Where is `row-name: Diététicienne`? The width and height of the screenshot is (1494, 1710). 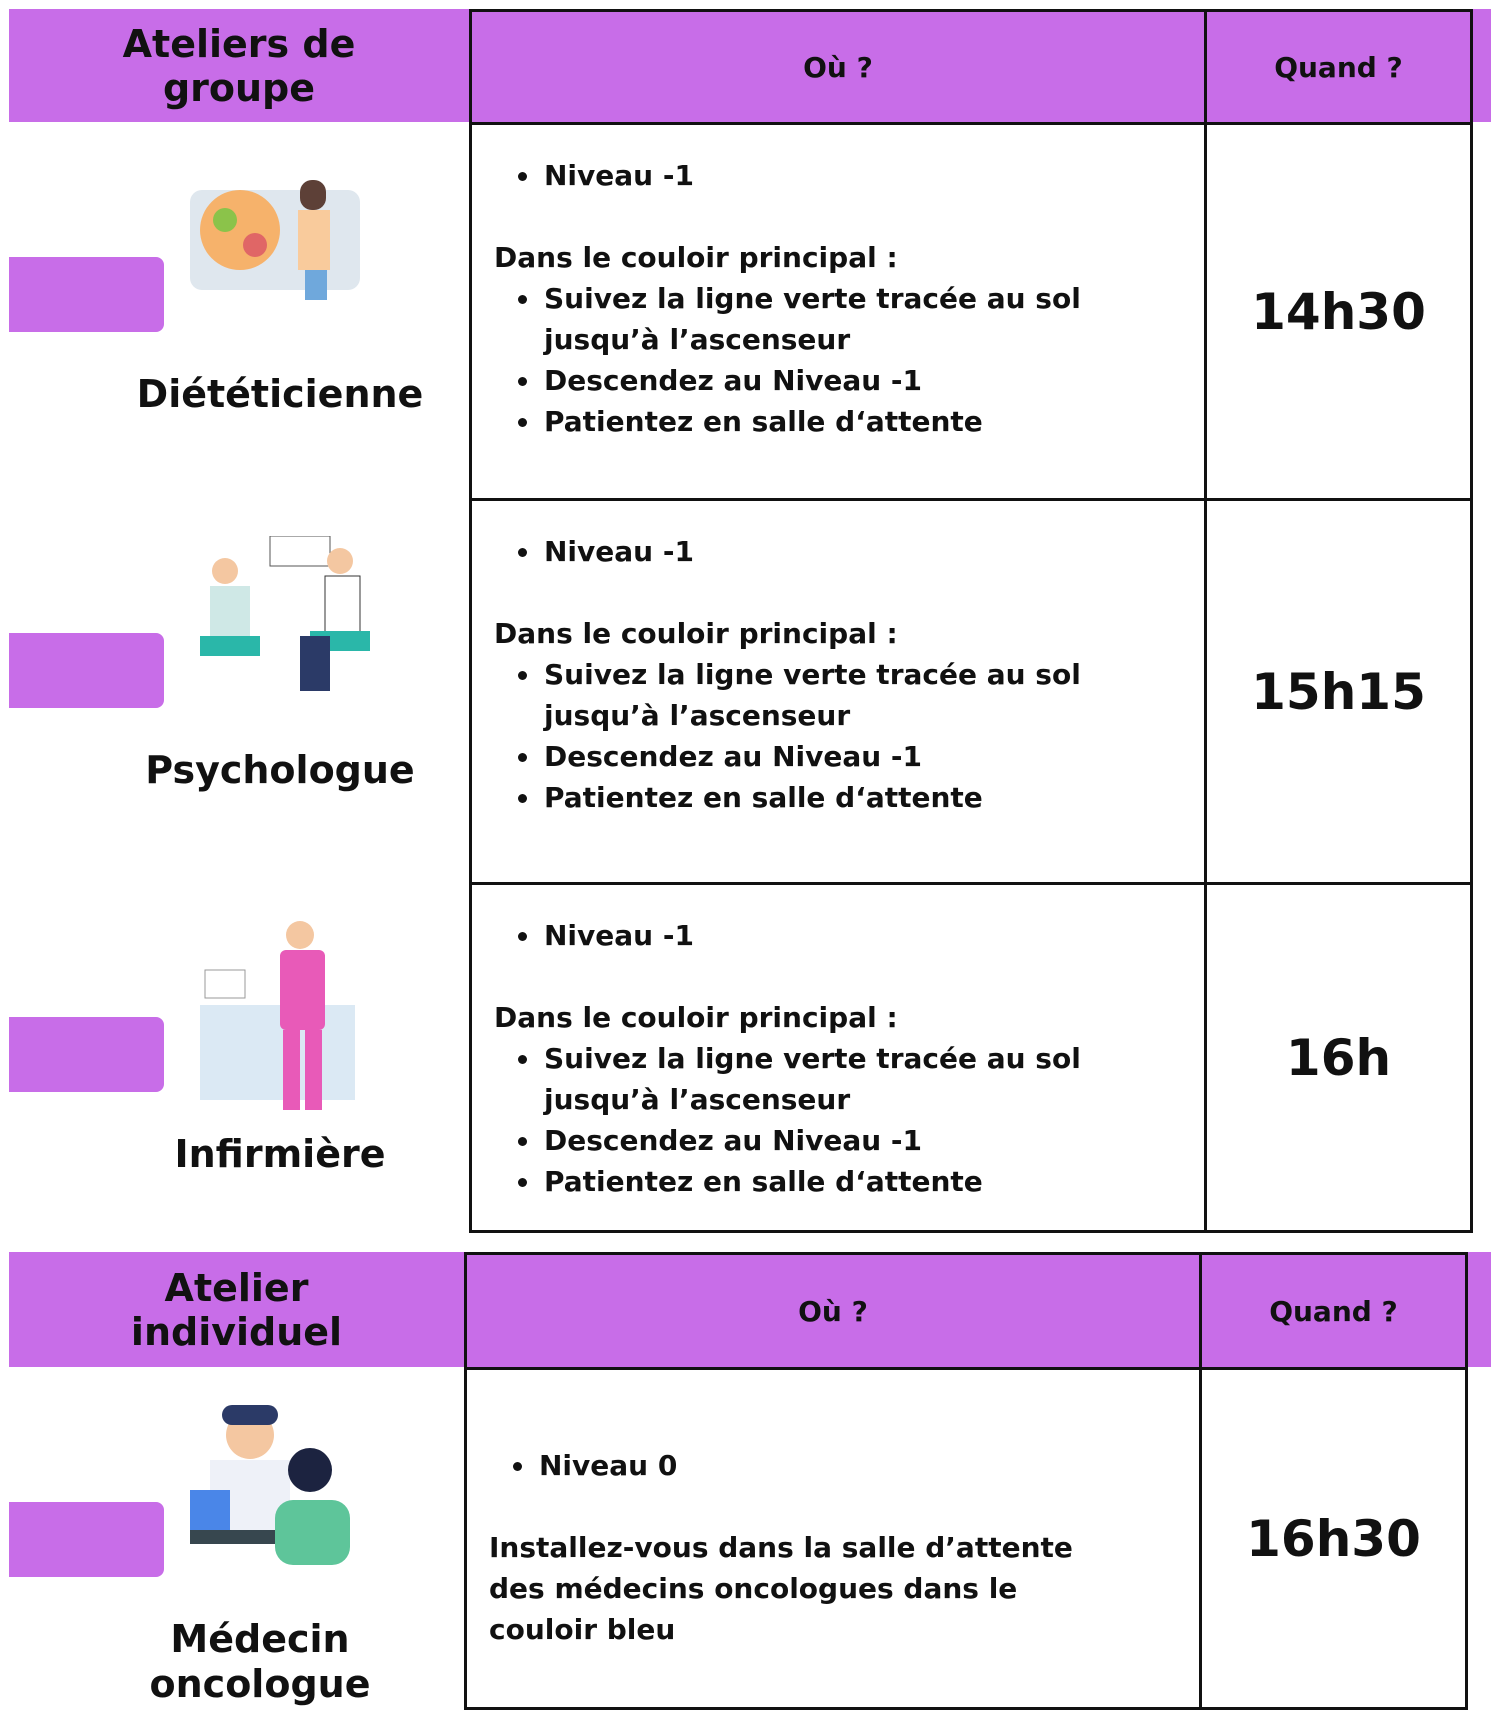 row-name: Diététicienne is located at coordinates (280, 394).